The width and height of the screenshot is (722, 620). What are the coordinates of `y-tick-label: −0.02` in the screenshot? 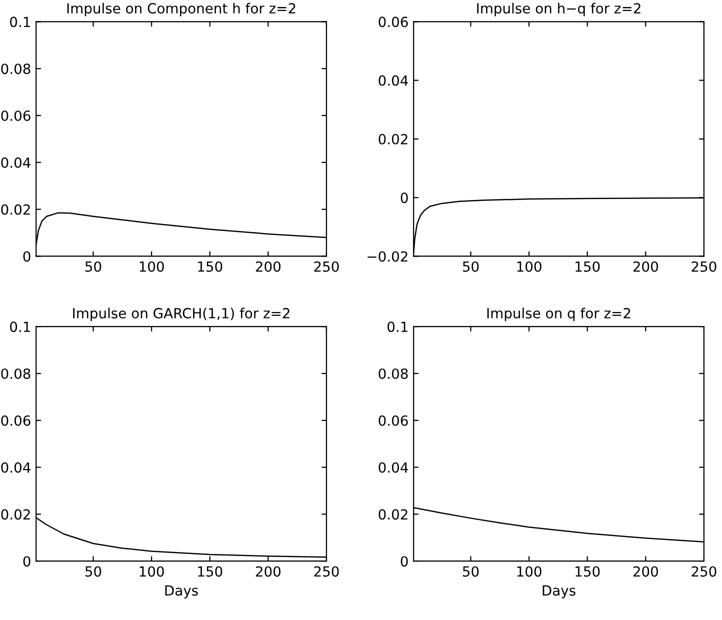 It's located at (388, 256).